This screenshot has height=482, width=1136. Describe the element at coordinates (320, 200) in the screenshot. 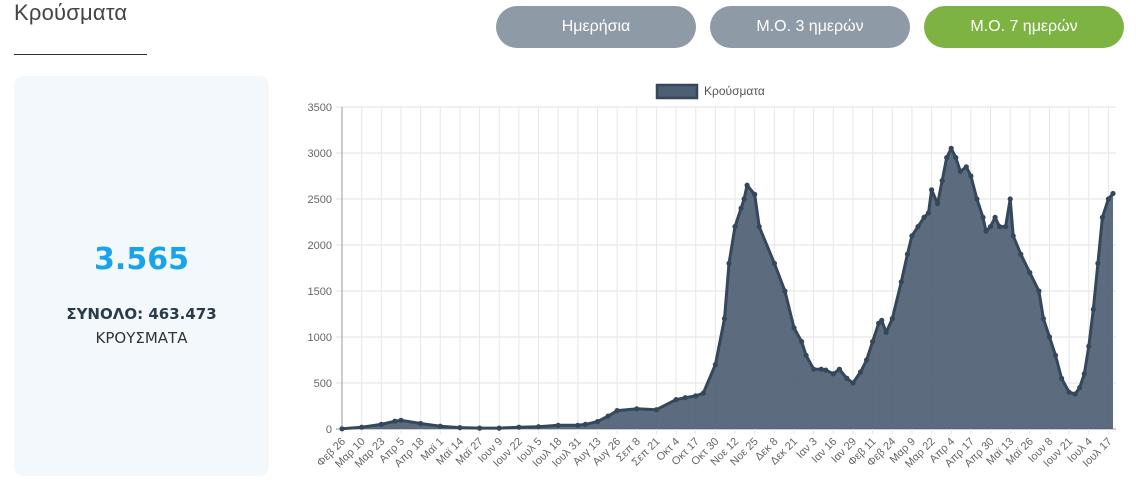

I see `y-tick-label: 2500` at that location.